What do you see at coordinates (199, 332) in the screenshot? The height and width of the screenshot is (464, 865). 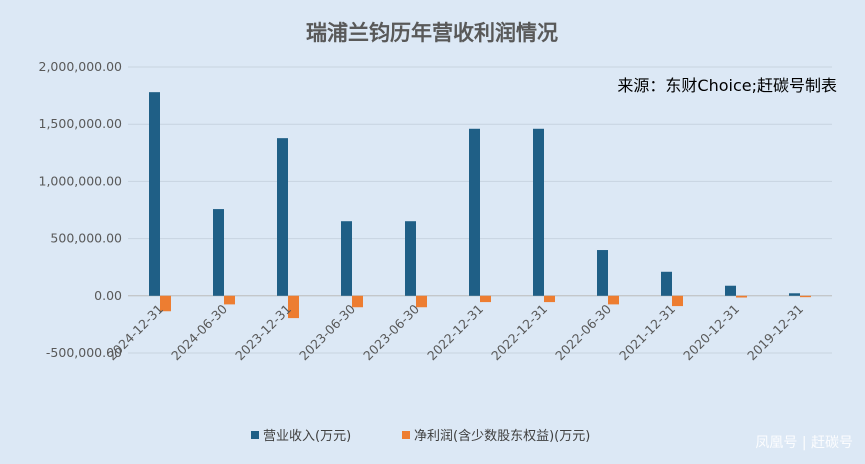 I see `x-tick-label: 2024-06-30` at bounding box center [199, 332].